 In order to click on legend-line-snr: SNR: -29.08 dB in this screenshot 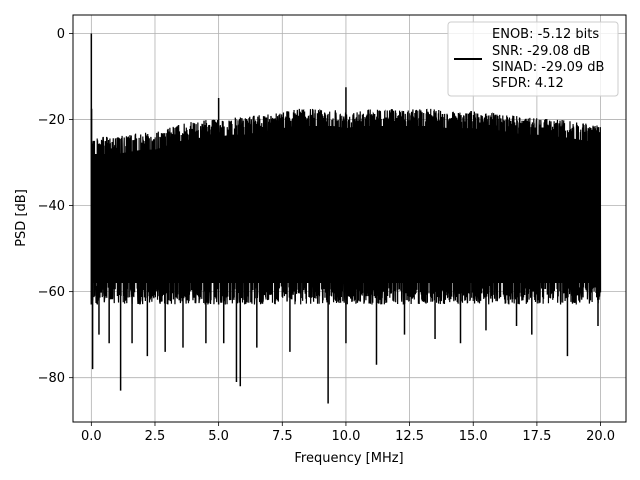, I will do `click(541, 51)`.